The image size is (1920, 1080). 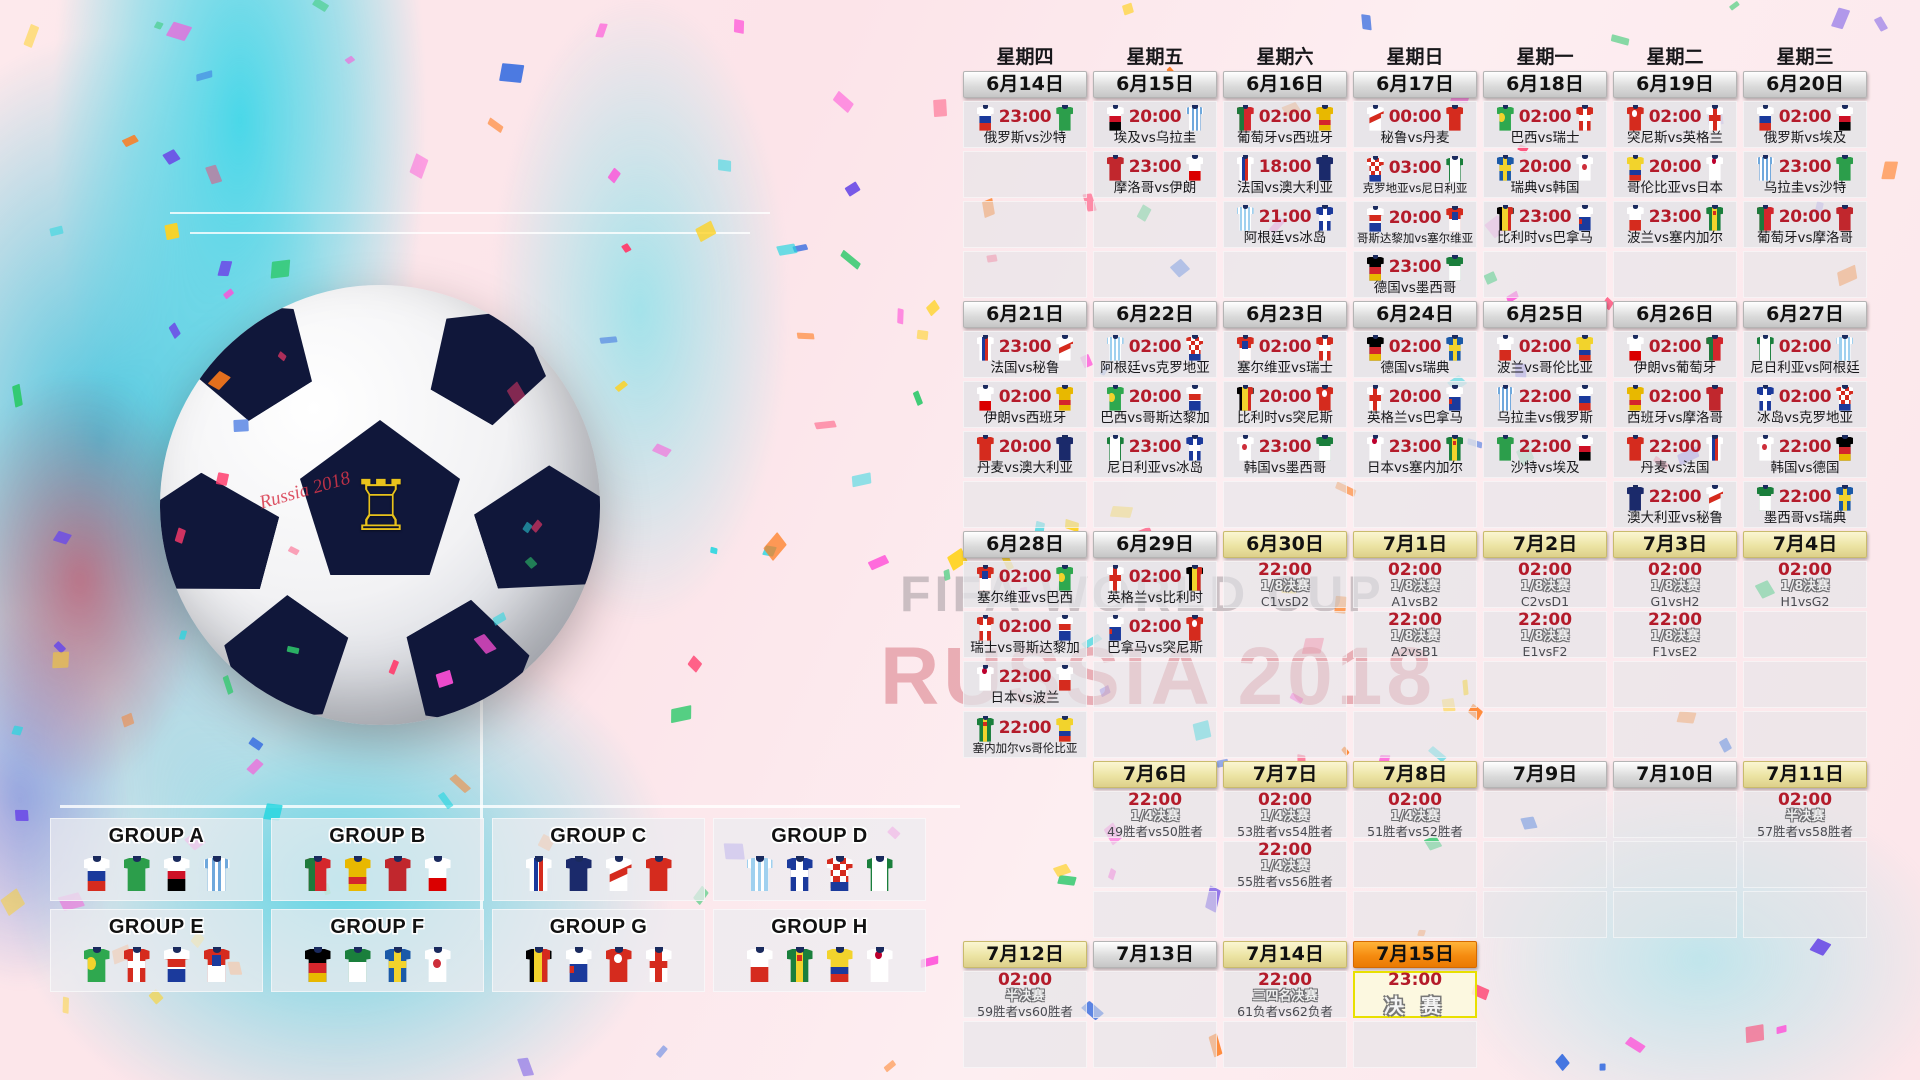 What do you see at coordinates (1025, 994) in the screenshot?
I see `knockout-match-cell: 02:00 半决赛 59胜者vs60胜者` at bounding box center [1025, 994].